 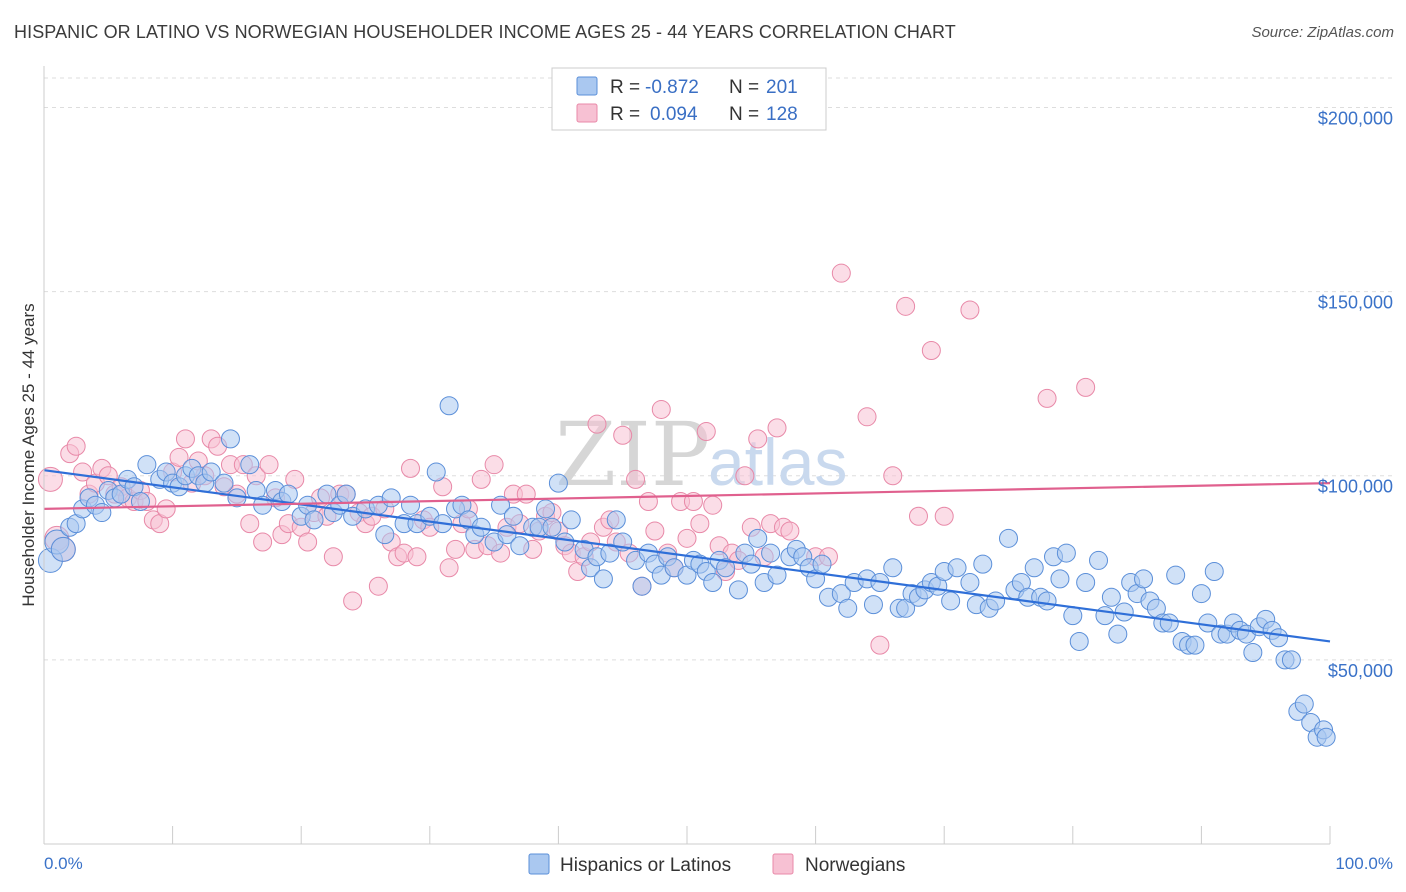 I want to click on stats-n-value-1: 201, so click(x=782, y=87).